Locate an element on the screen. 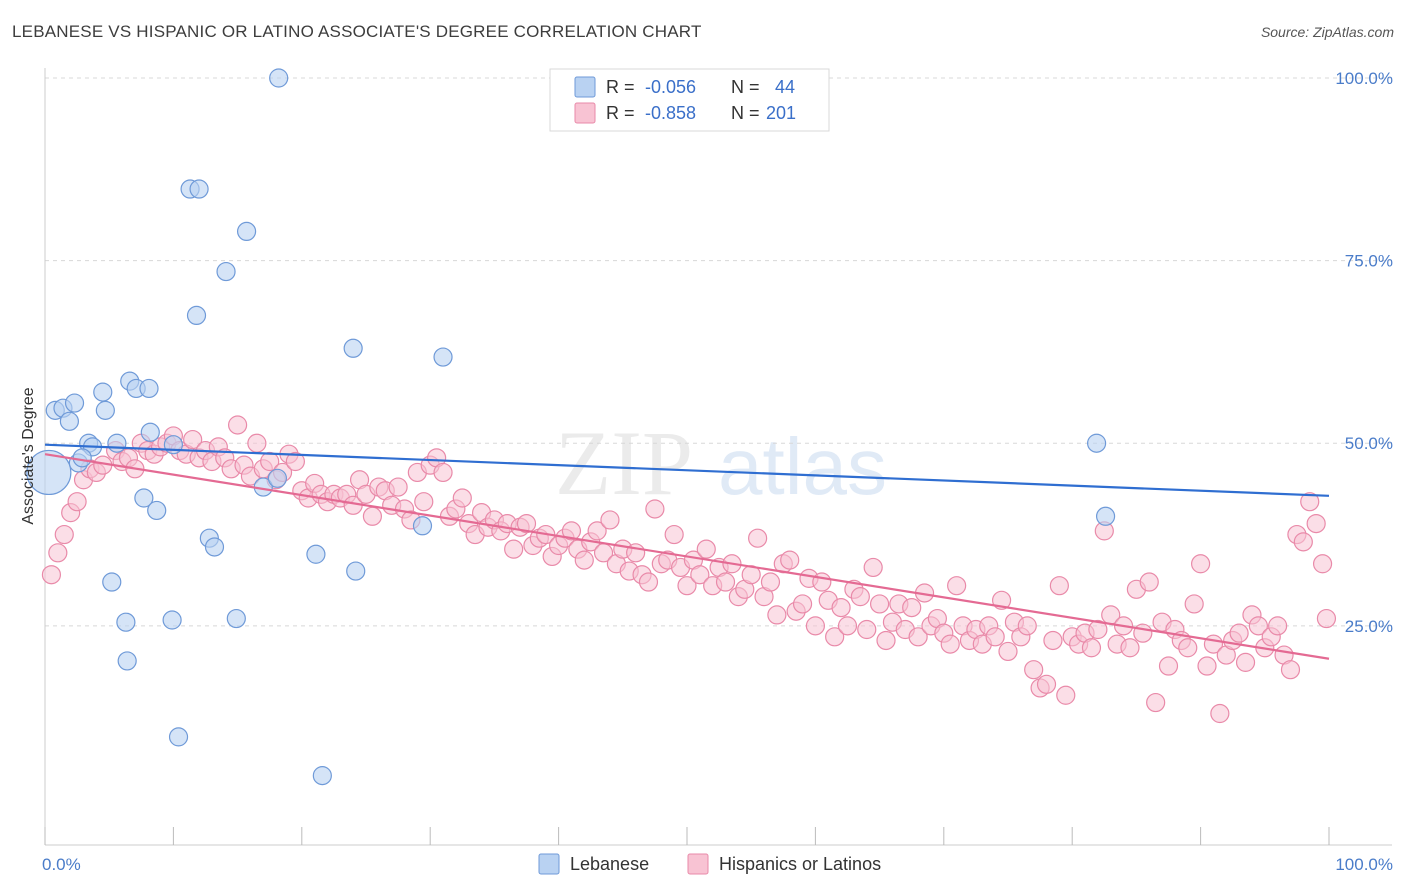 Image resolution: width=1406 pixels, height=892 pixels. watermark-atlas: atlas is located at coordinates (802, 466).